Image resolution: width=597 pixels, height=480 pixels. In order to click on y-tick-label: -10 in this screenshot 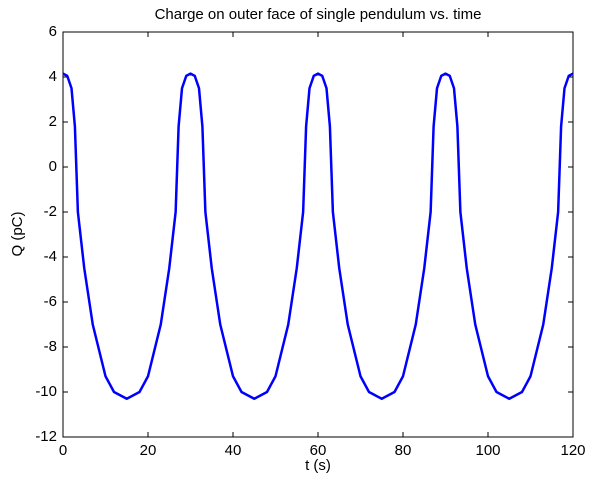, I will do `click(46, 391)`.